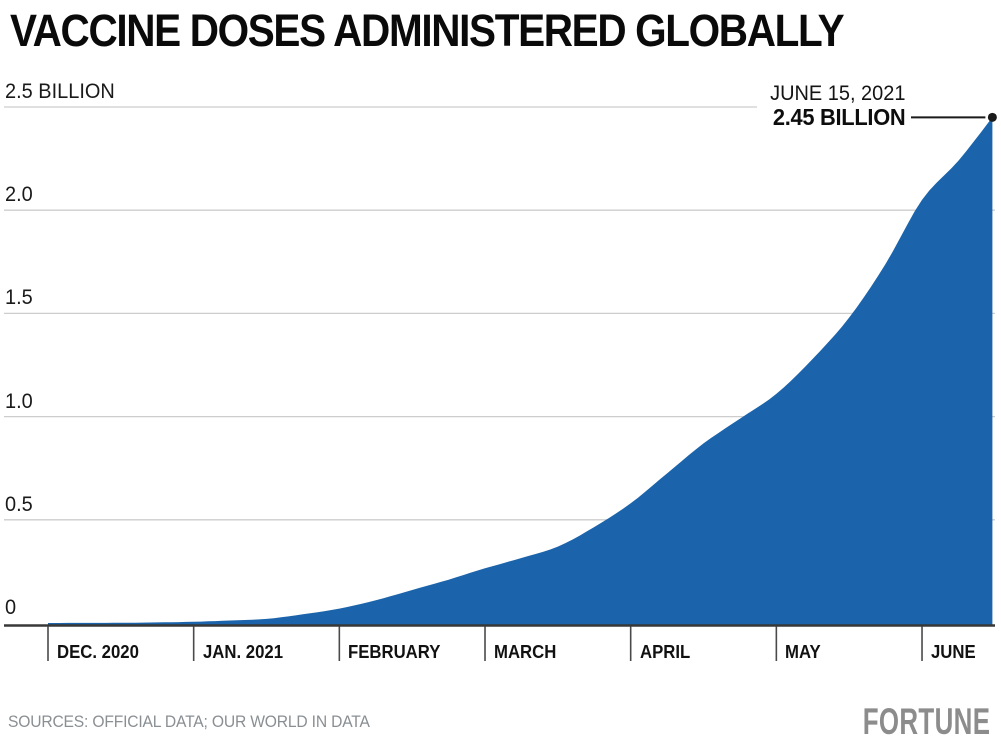 This screenshot has width=1001, height=754. I want to click on x-axis-label: APRIL, so click(664, 652).